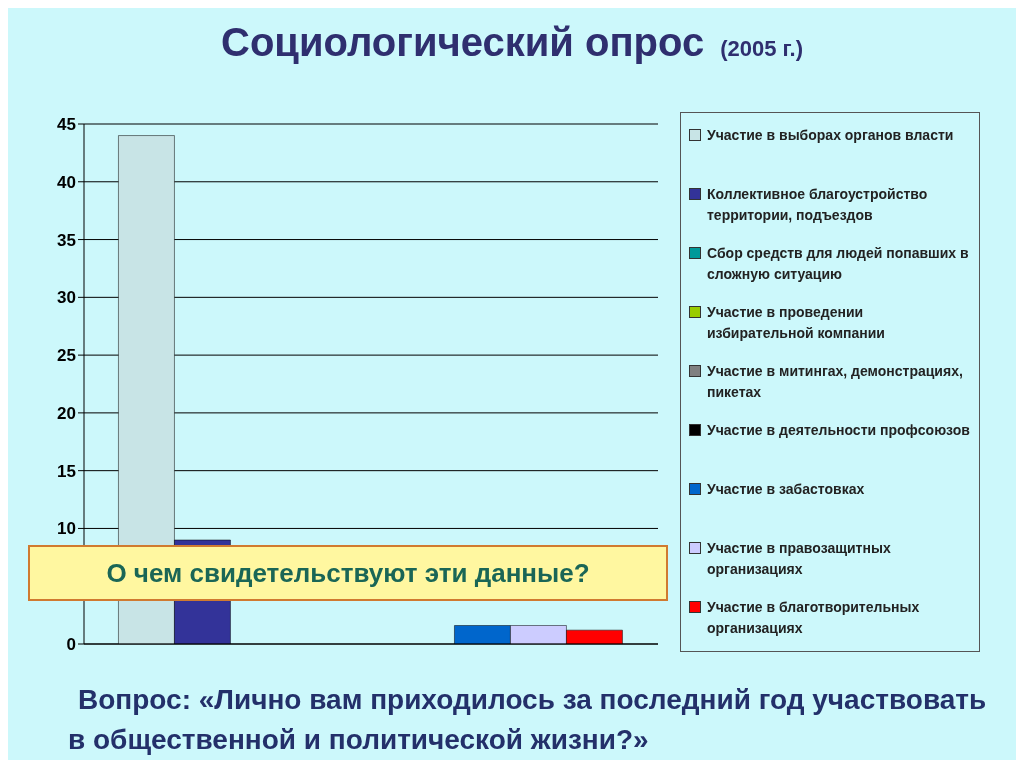 This screenshot has width=1024, height=768. I want to click on y-tick-label: 10, so click(66, 529).